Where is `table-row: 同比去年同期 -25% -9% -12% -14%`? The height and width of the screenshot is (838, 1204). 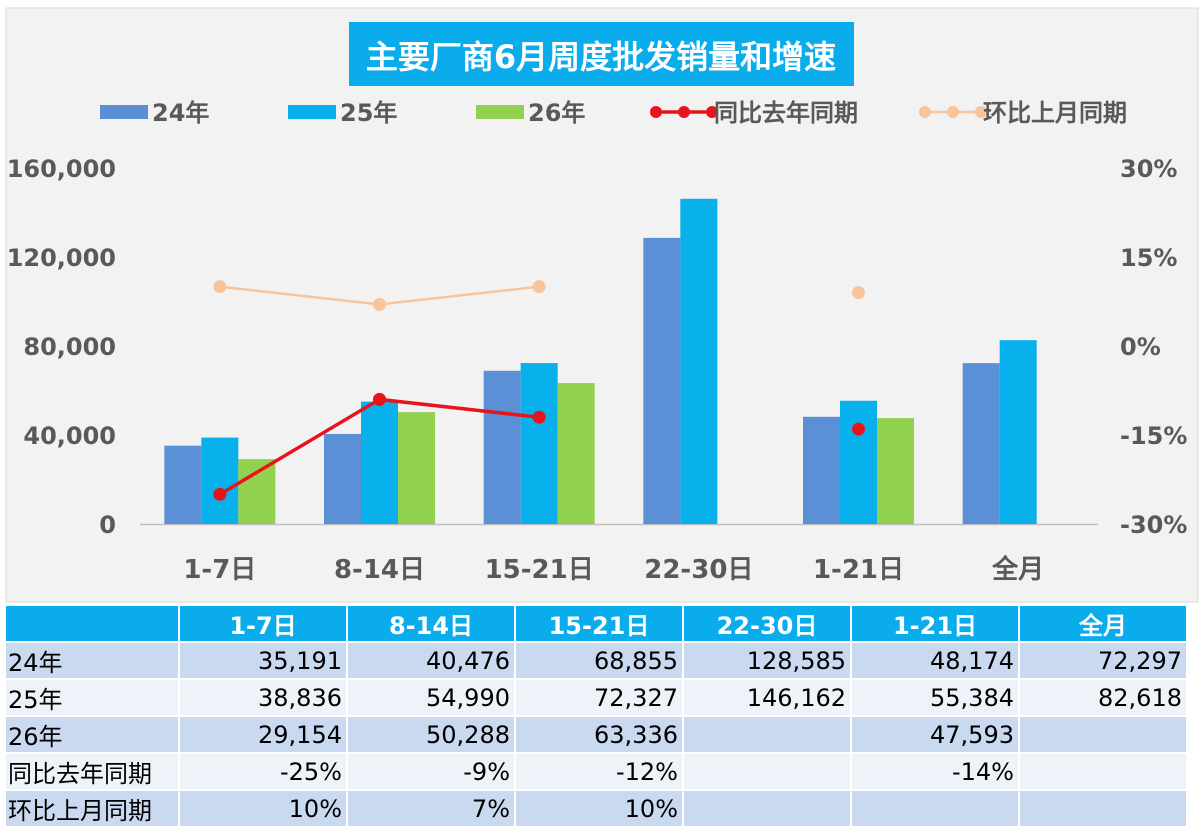
table-row: 同比去年同期 -25% -9% -12% -14% is located at coordinates (596, 771).